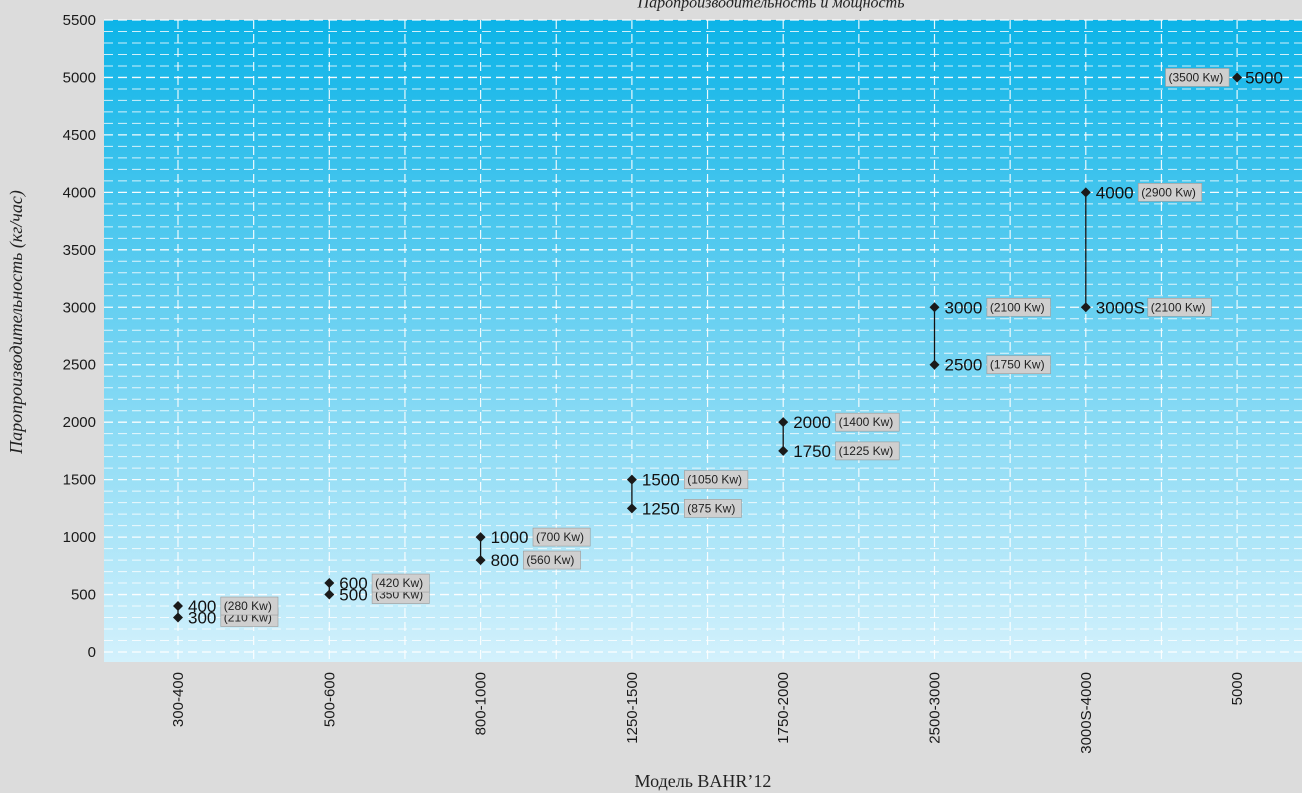 Image resolution: width=1302 pixels, height=793 pixels. Describe the element at coordinates (1115, 192) in the screenshot. I see `data-point-label: 4000` at that location.